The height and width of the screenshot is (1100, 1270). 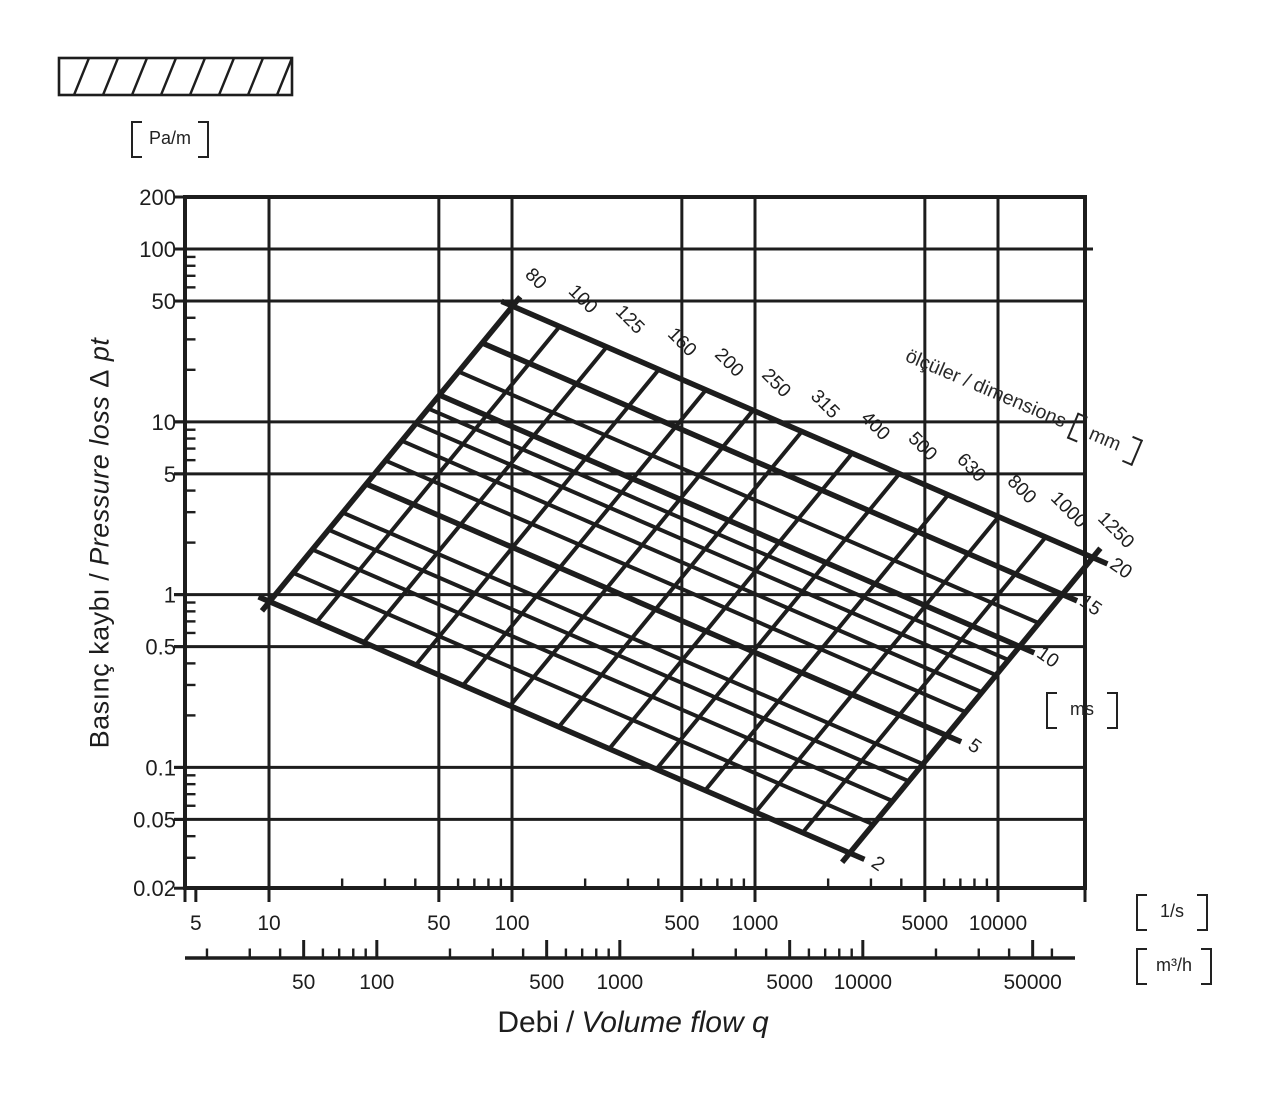 I want to click on diameter-label: 800, so click(x=1021, y=489).